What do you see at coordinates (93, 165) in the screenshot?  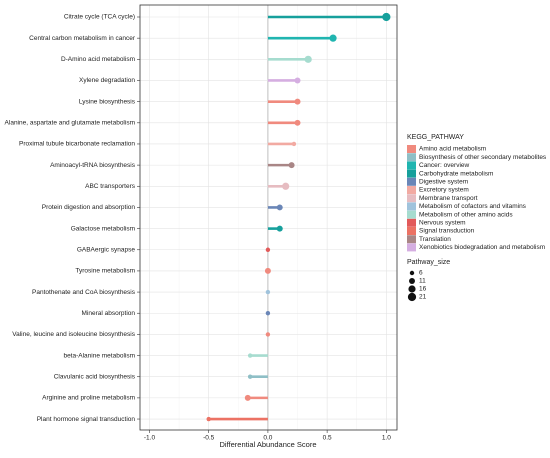 I see `y-tick-label: Aminoacyl-tRNA biosynthesis` at bounding box center [93, 165].